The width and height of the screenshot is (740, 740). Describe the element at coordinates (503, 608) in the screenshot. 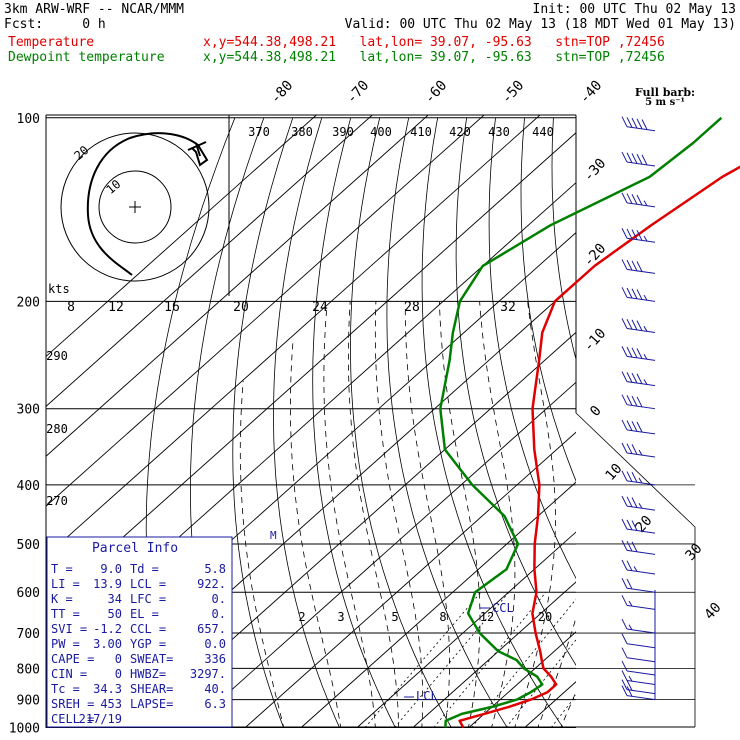

I see `ccl-marker: CCL` at that location.